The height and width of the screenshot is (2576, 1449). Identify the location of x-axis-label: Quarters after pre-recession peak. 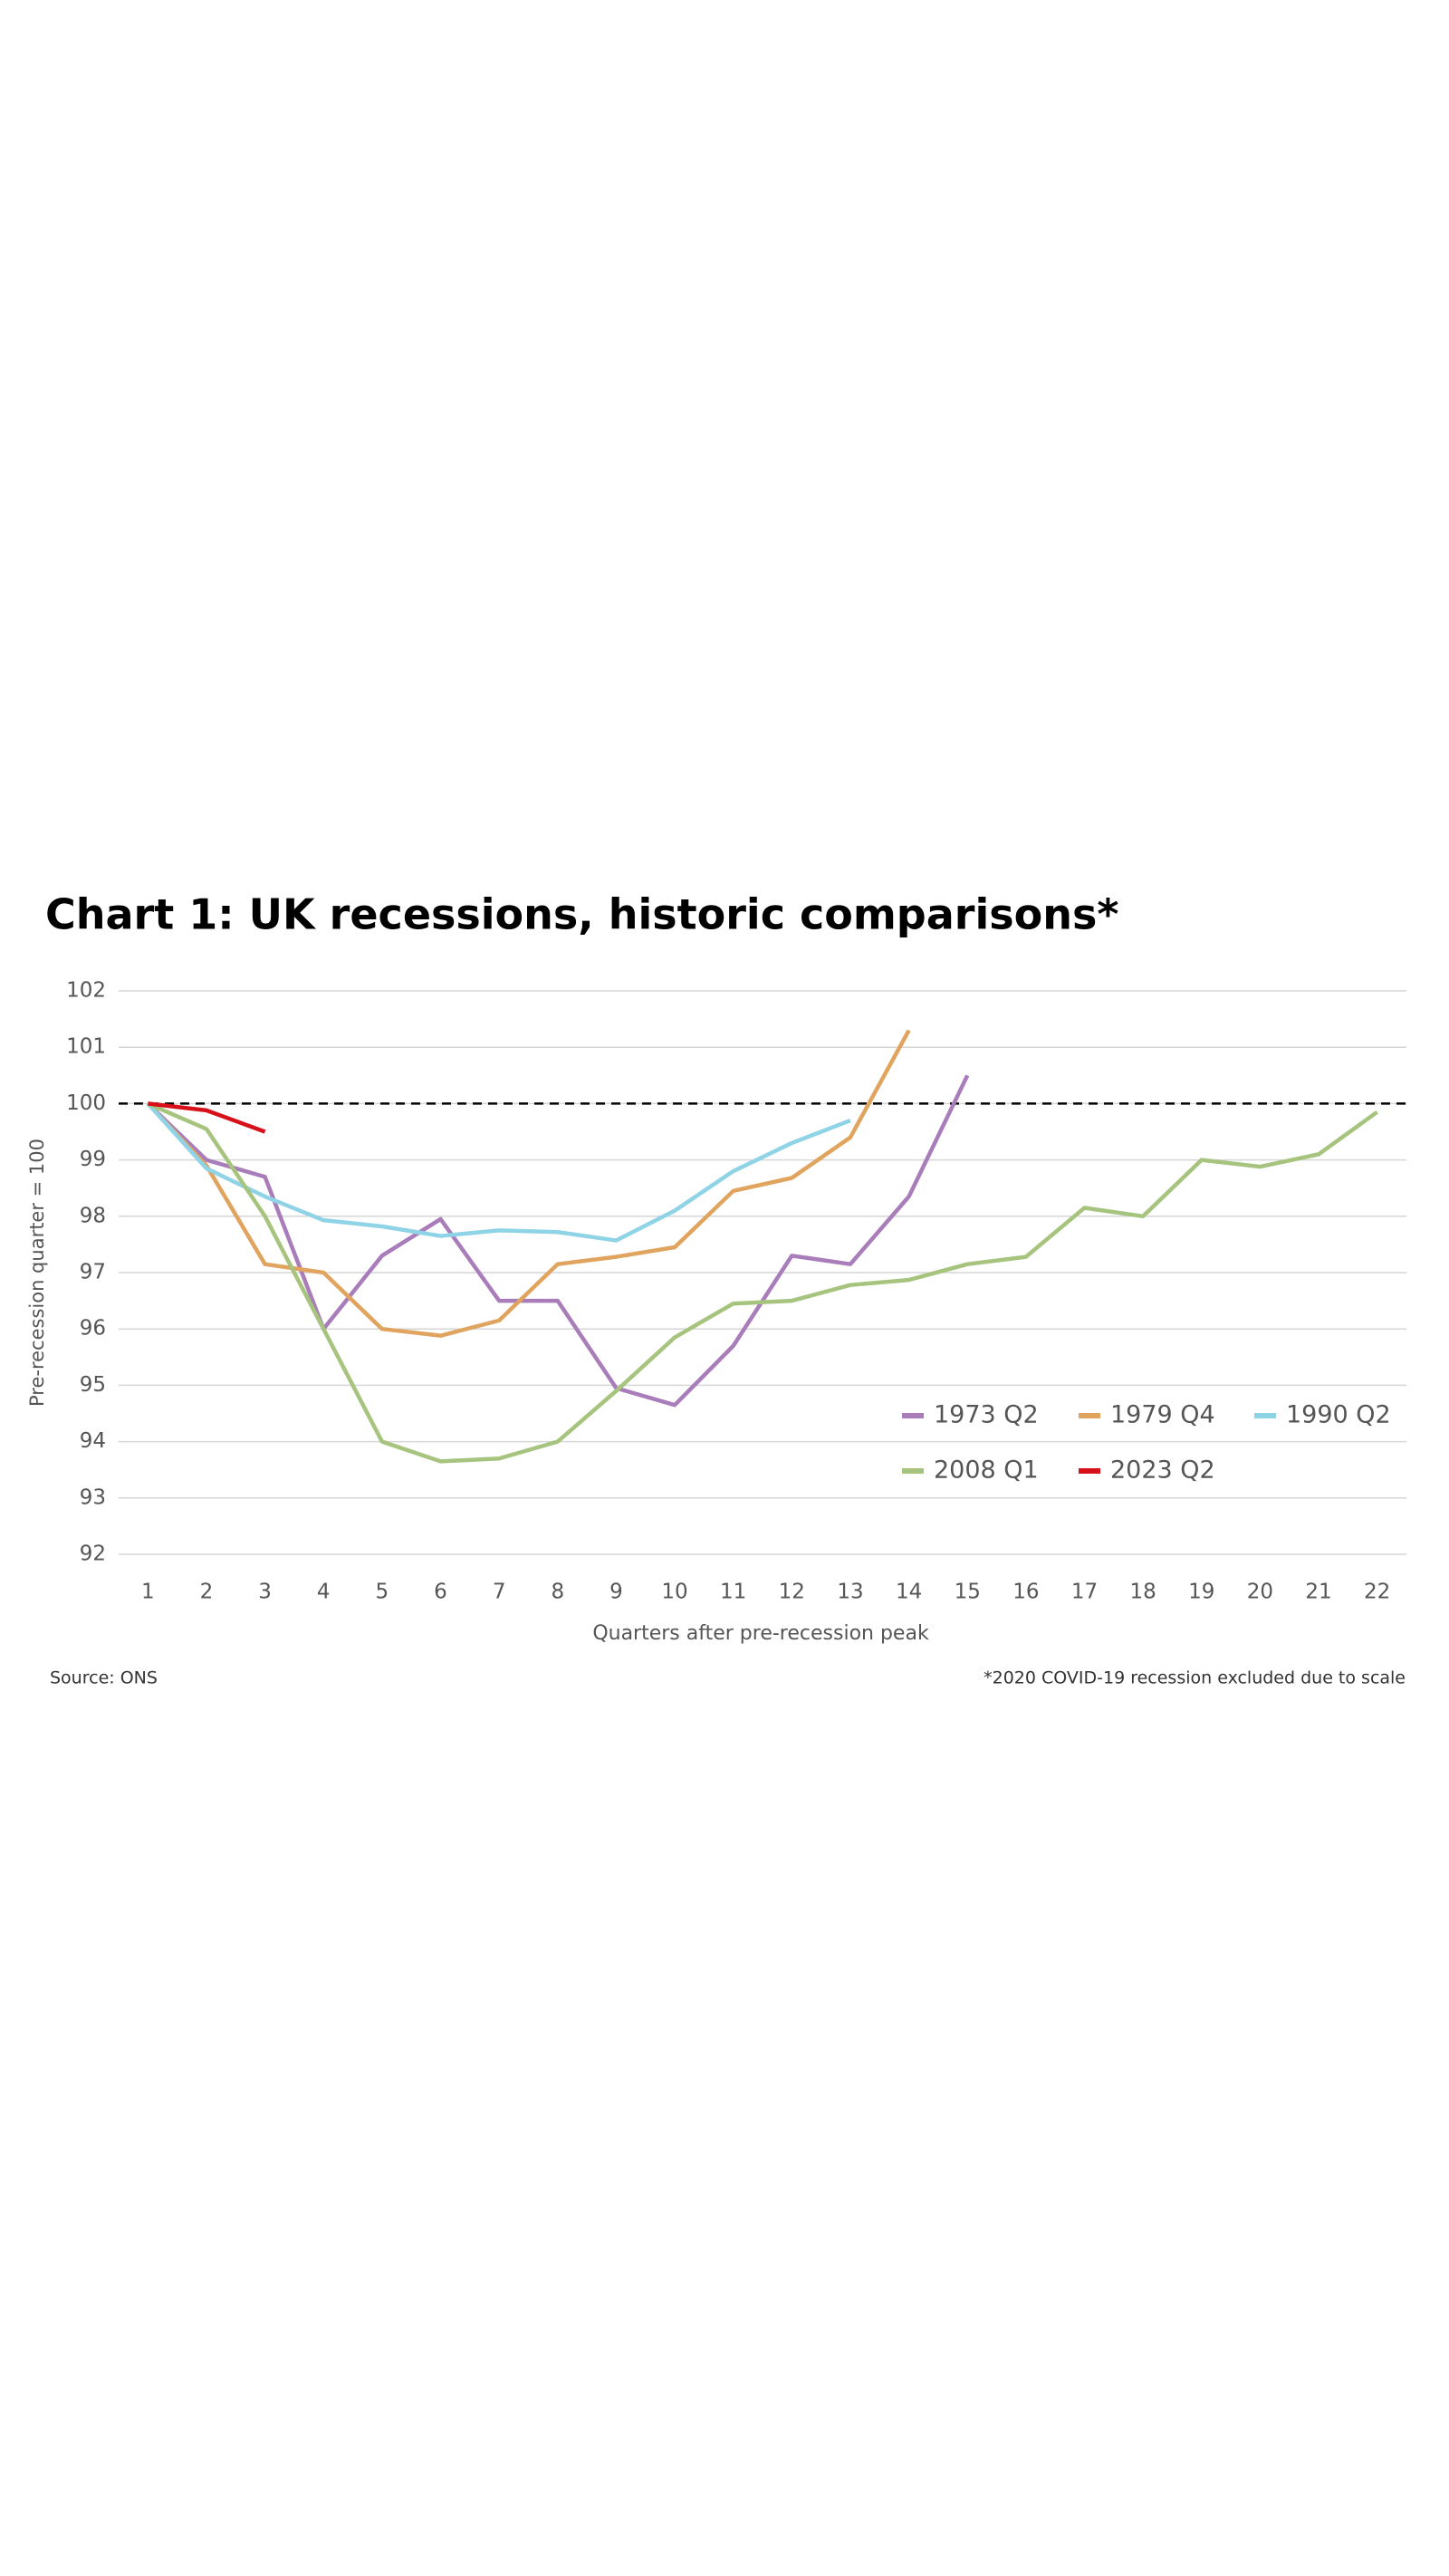
(760, 1633).